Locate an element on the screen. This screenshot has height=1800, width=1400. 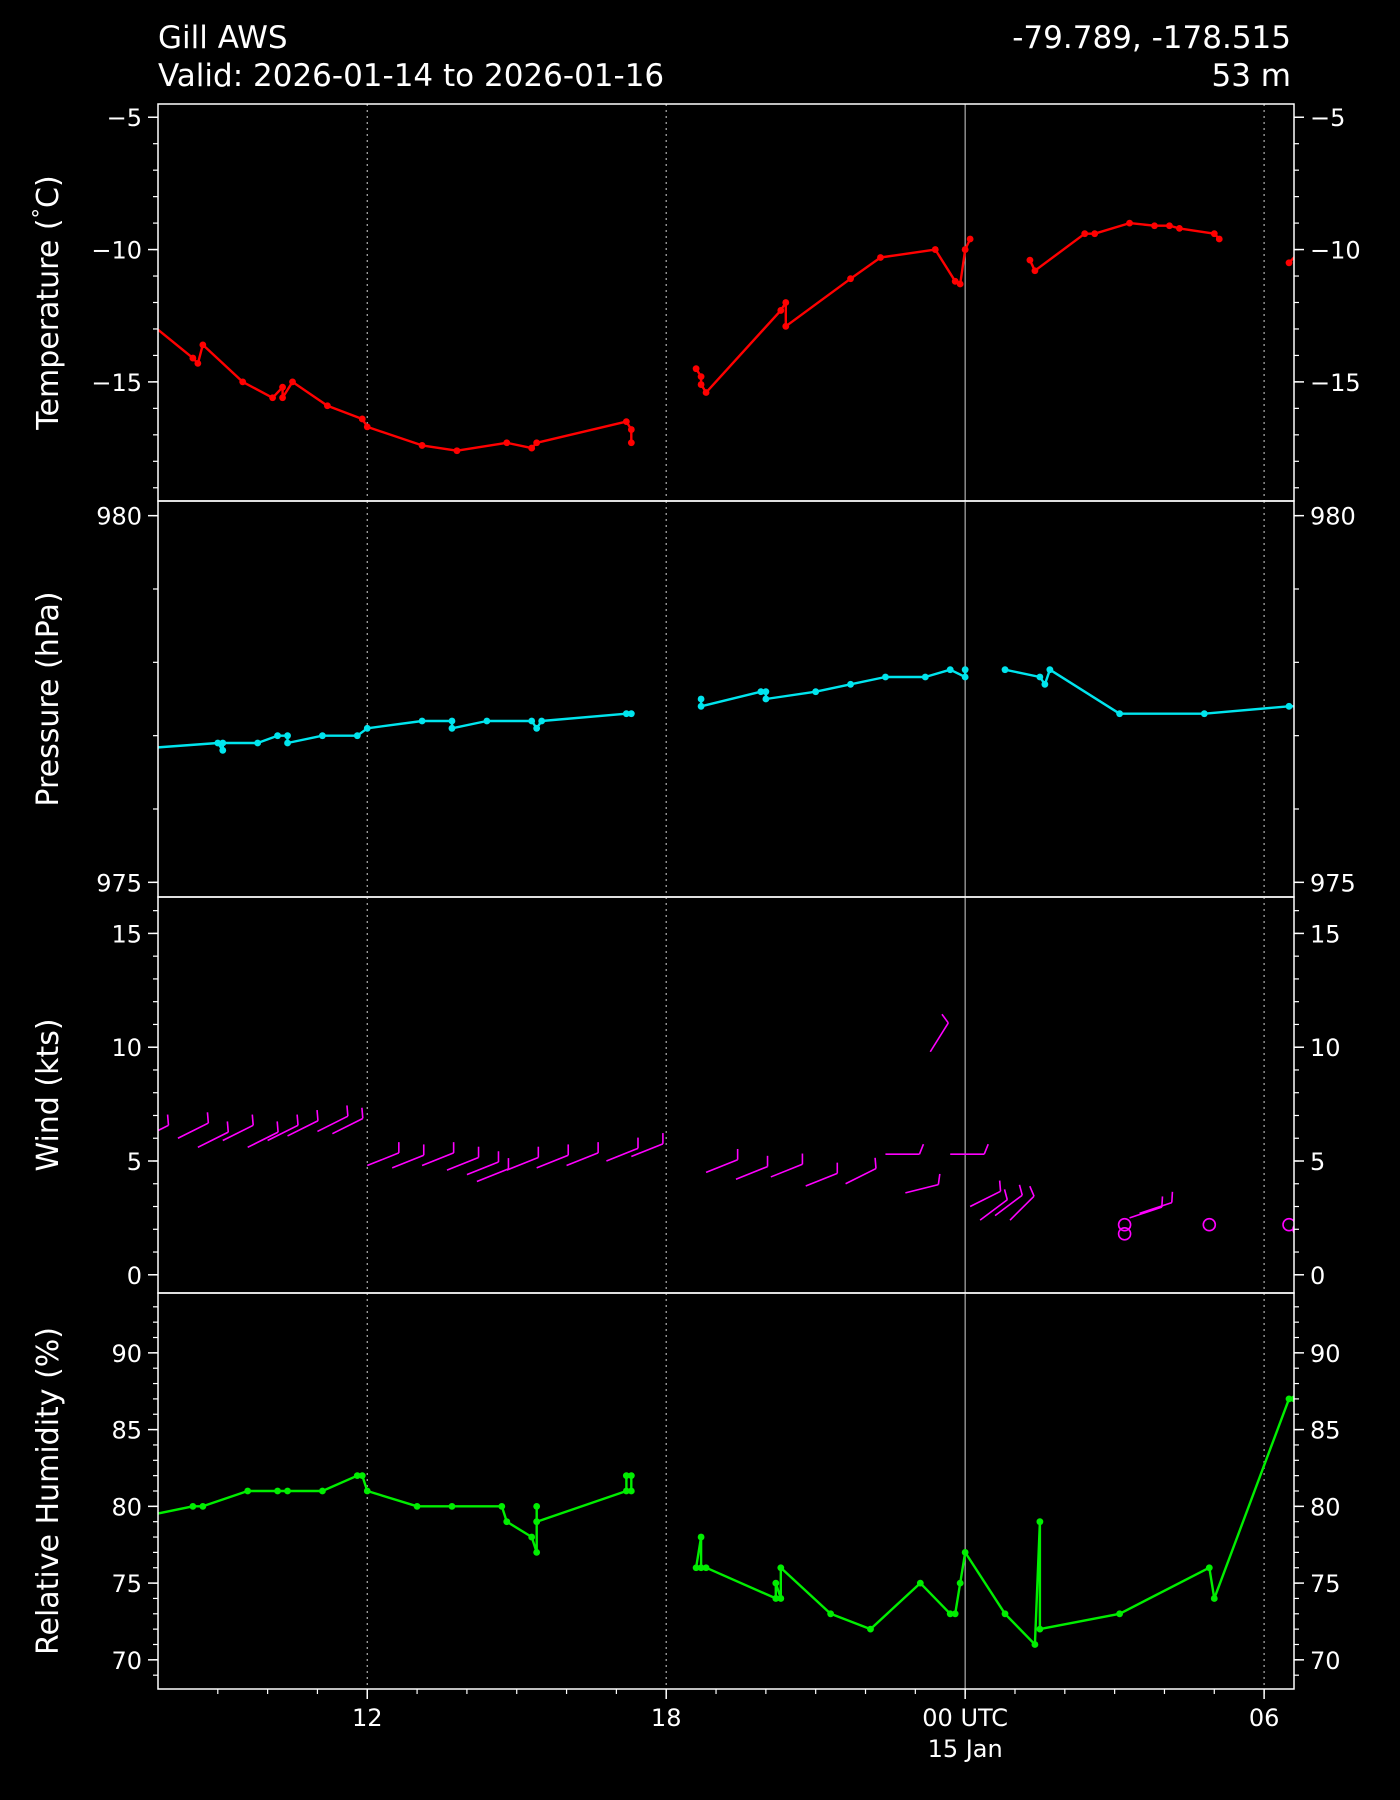
y-tick-label-left: 15 is located at coordinates (126, 934).